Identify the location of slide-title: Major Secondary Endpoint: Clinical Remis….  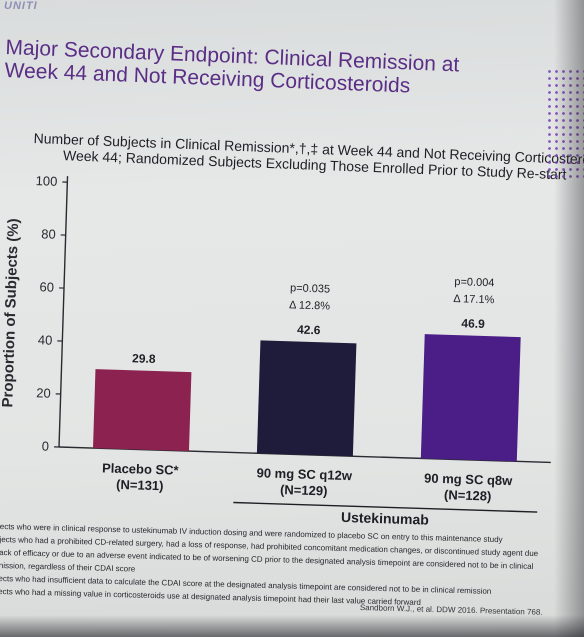
(264, 69).